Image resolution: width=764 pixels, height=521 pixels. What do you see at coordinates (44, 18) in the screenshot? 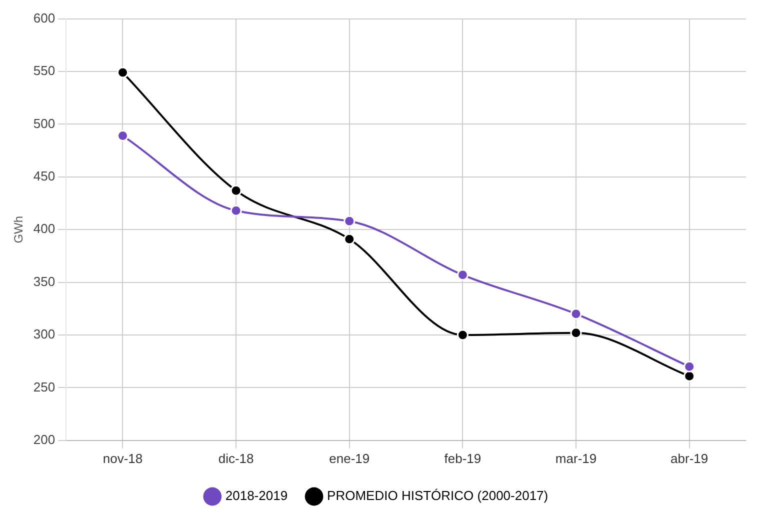
I see `y-tick-label: 600` at bounding box center [44, 18].